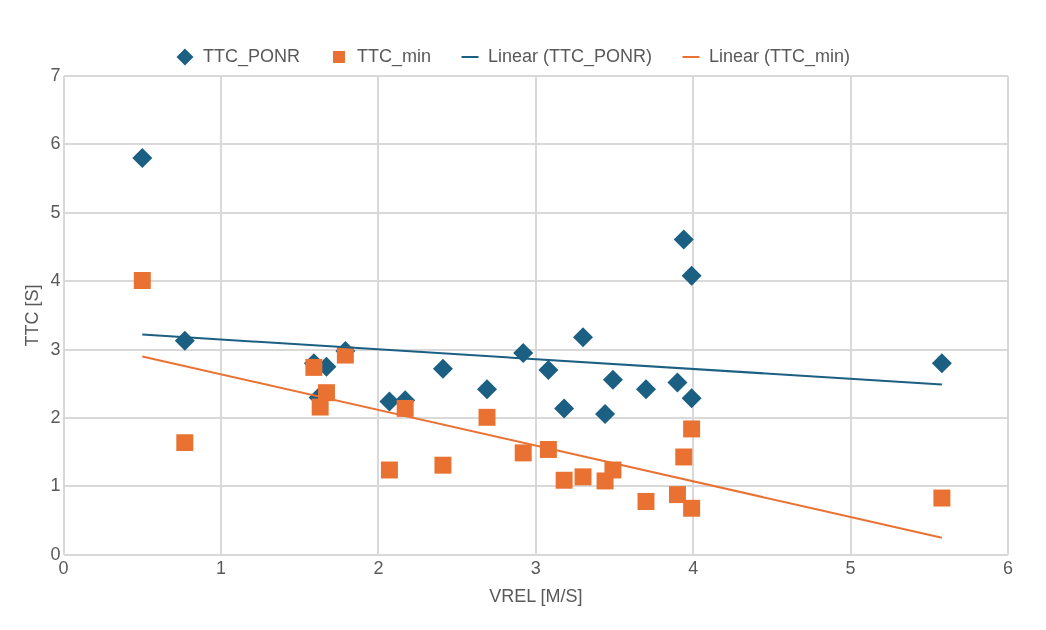 This screenshot has width=1046, height=630. I want to click on x-tick-label: 1, so click(221, 567).